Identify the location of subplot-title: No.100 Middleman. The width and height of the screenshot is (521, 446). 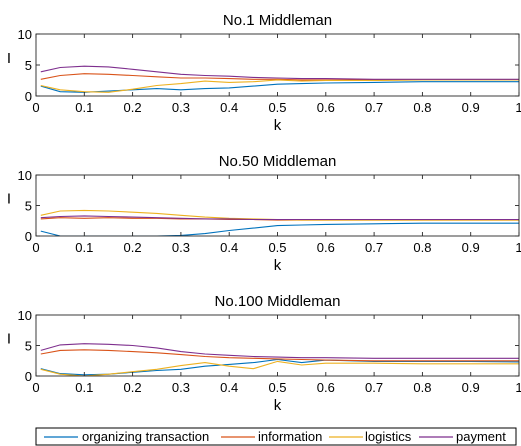
(278, 301).